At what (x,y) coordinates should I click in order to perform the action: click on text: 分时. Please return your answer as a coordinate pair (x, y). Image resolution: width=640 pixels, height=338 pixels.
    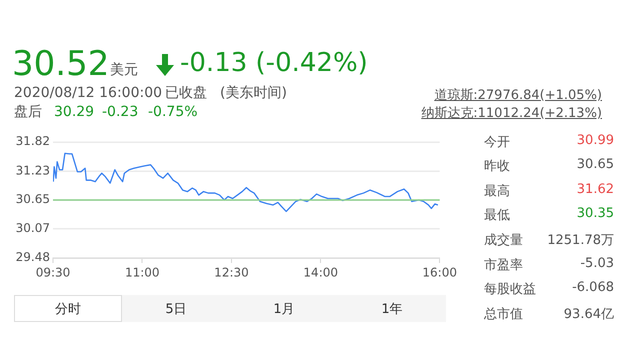
    Looking at the image, I should click on (68, 308).